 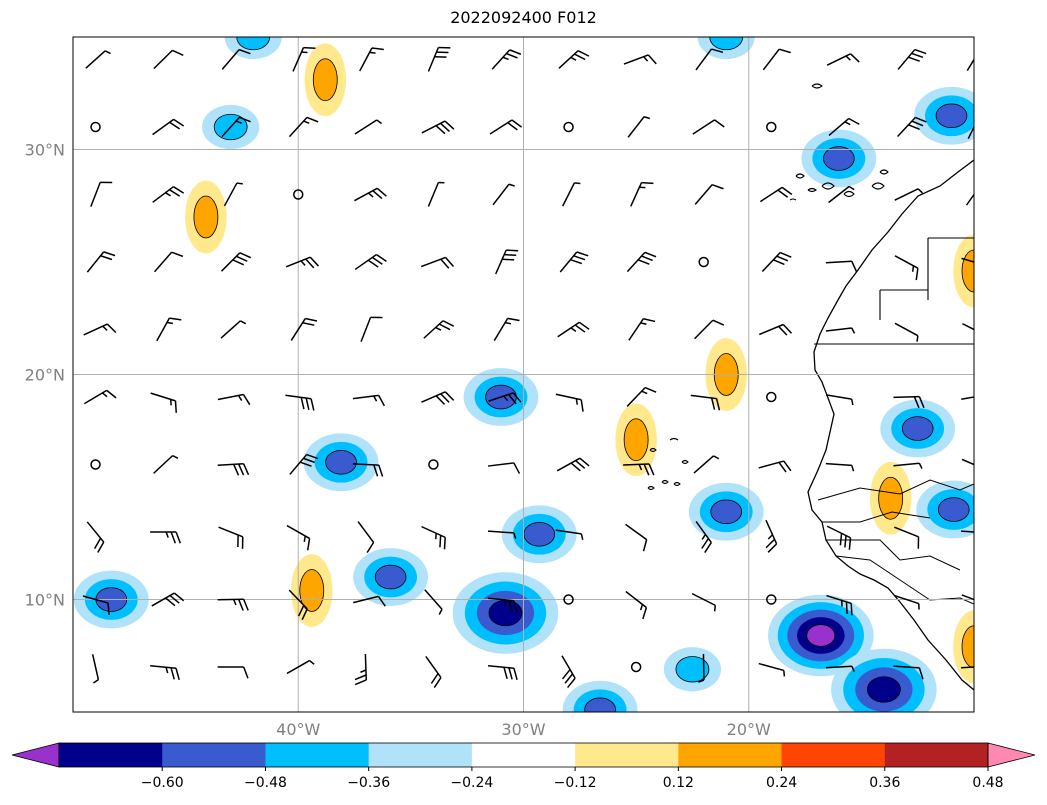 I want to click on border-western-sahara, so click(x=894, y=291).